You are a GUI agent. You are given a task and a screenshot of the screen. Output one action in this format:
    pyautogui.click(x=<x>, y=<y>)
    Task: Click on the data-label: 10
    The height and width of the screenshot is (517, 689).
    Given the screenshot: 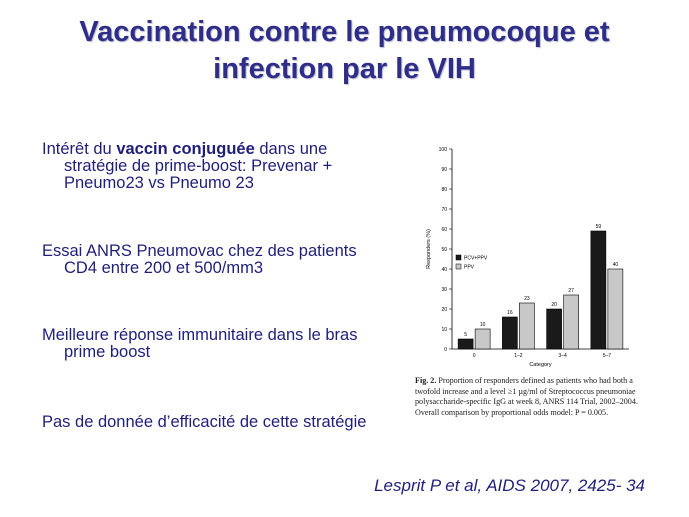 What is the action you would take?
    pyautogui.click(x=483, y=325)
    